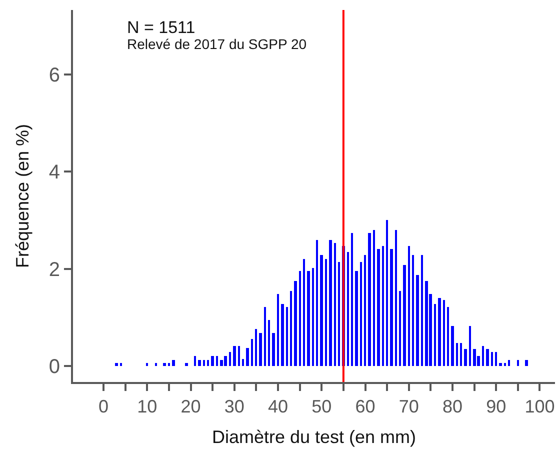  Describe the element at coordinates (161, 27) in the screenshot. I see `annotation: N = 1511` at that location.